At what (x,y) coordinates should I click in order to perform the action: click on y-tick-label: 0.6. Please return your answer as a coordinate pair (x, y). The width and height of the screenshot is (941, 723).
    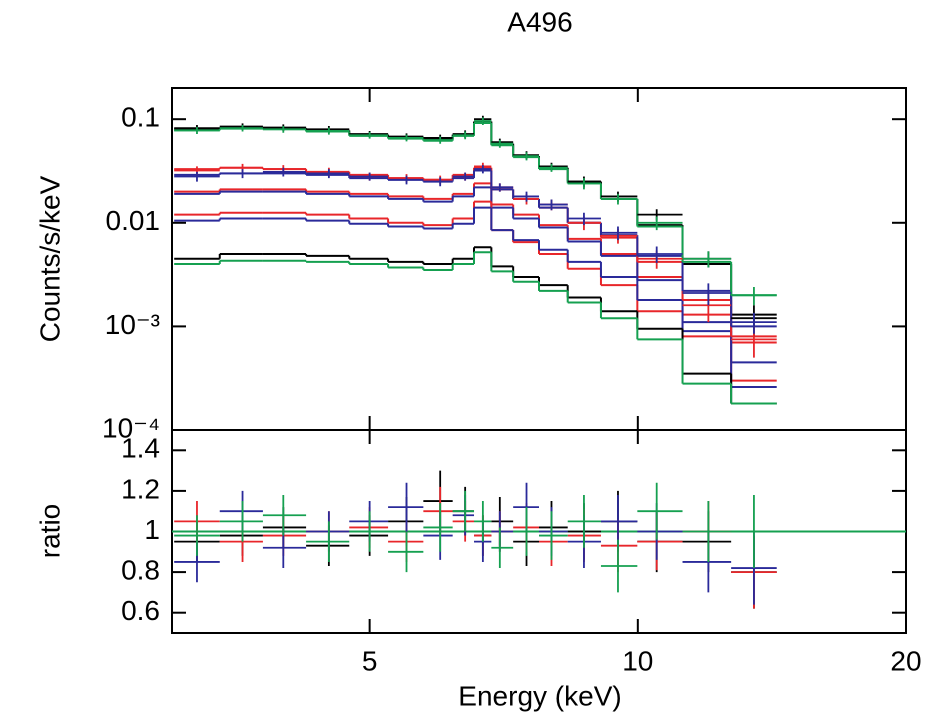
    Looking at the image, I should click on (140, 610).